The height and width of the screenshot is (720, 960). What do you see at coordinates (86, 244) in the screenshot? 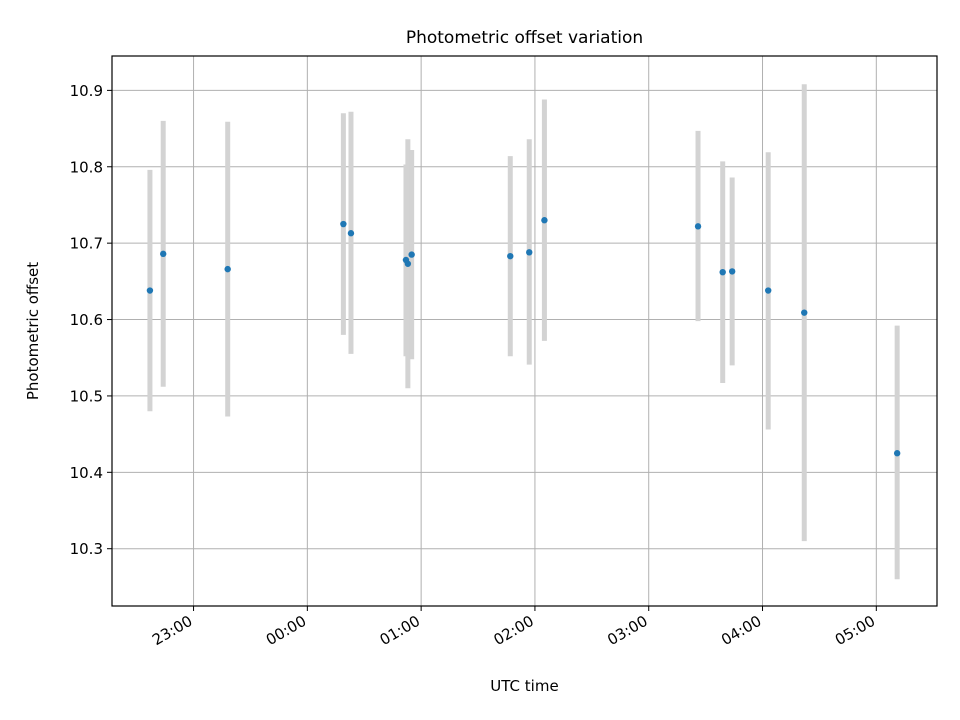
I see `y-tick-label: 10.7` at bounding box center [86, 244].